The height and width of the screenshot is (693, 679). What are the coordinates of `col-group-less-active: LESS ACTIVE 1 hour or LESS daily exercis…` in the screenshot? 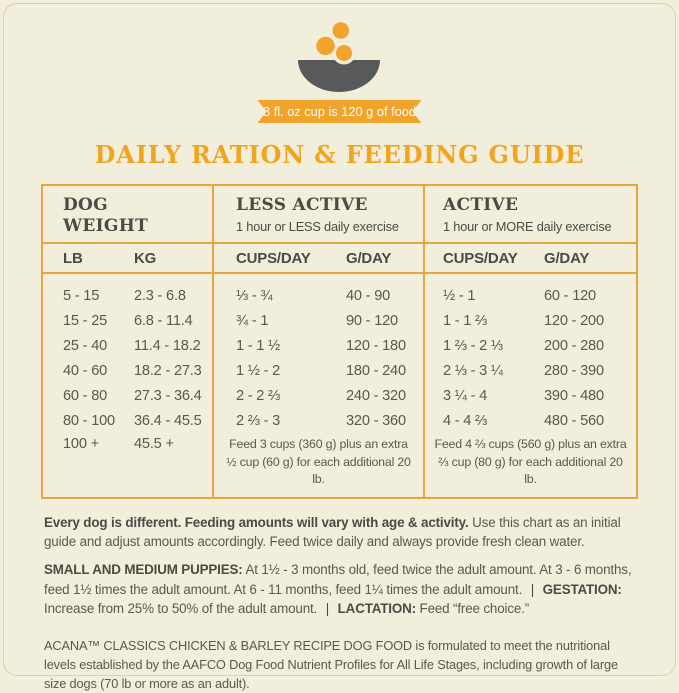 It's located at (317, 341).